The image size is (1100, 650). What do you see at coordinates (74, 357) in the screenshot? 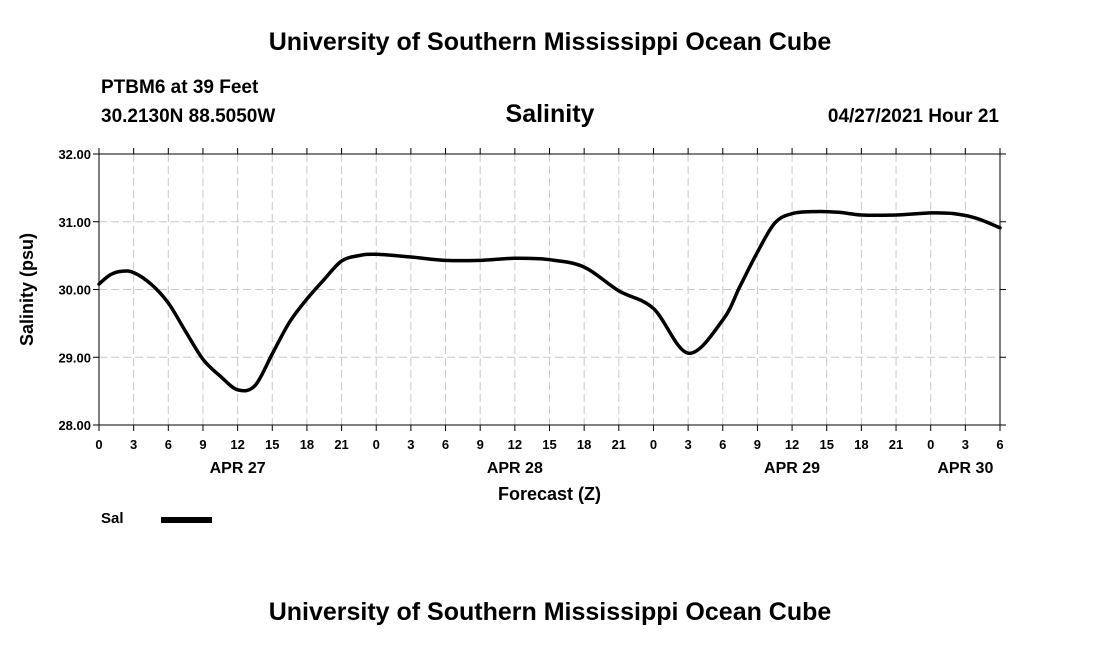
I see `y-tick-label: 29.00` at bounding box center [74, 357].